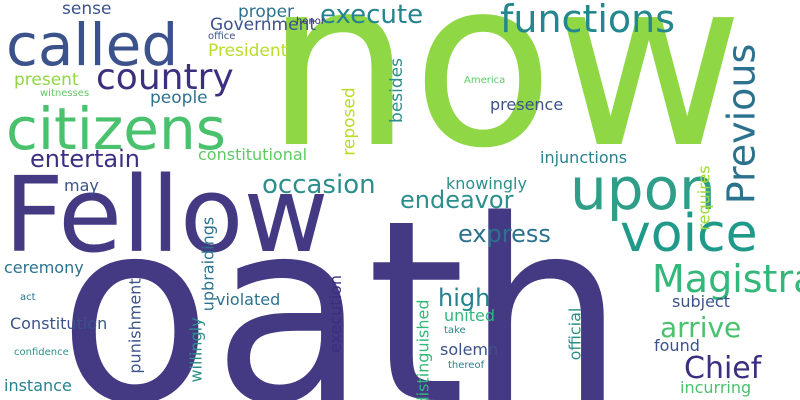 The image size is (800, 400). Describe the element at coordinates (716, 387) in the screenshot. I see `word-official: incurring` at that location.